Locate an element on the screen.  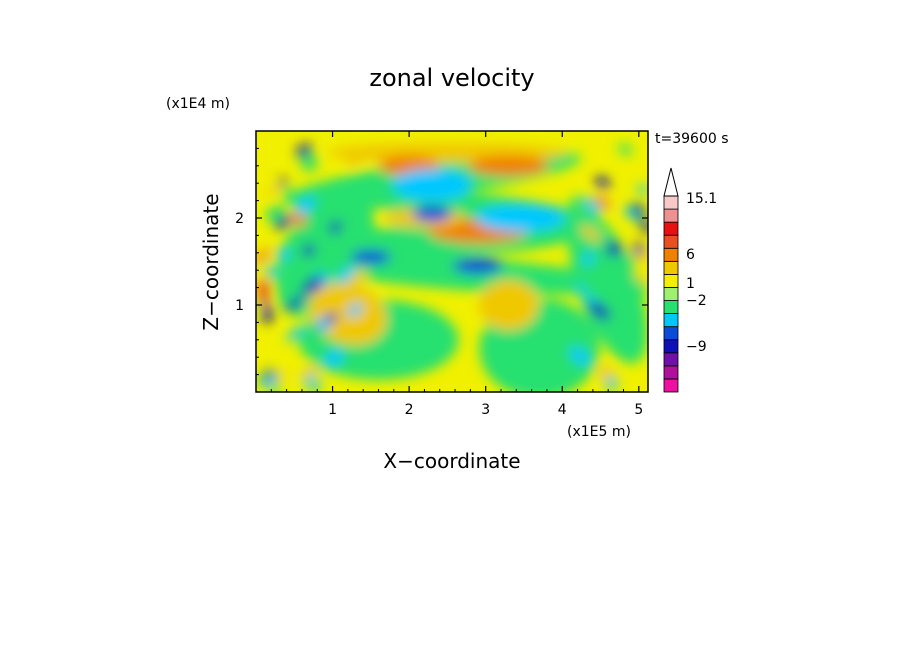
colorbar-tick-label: −2 is located at coordinates (696, 301).